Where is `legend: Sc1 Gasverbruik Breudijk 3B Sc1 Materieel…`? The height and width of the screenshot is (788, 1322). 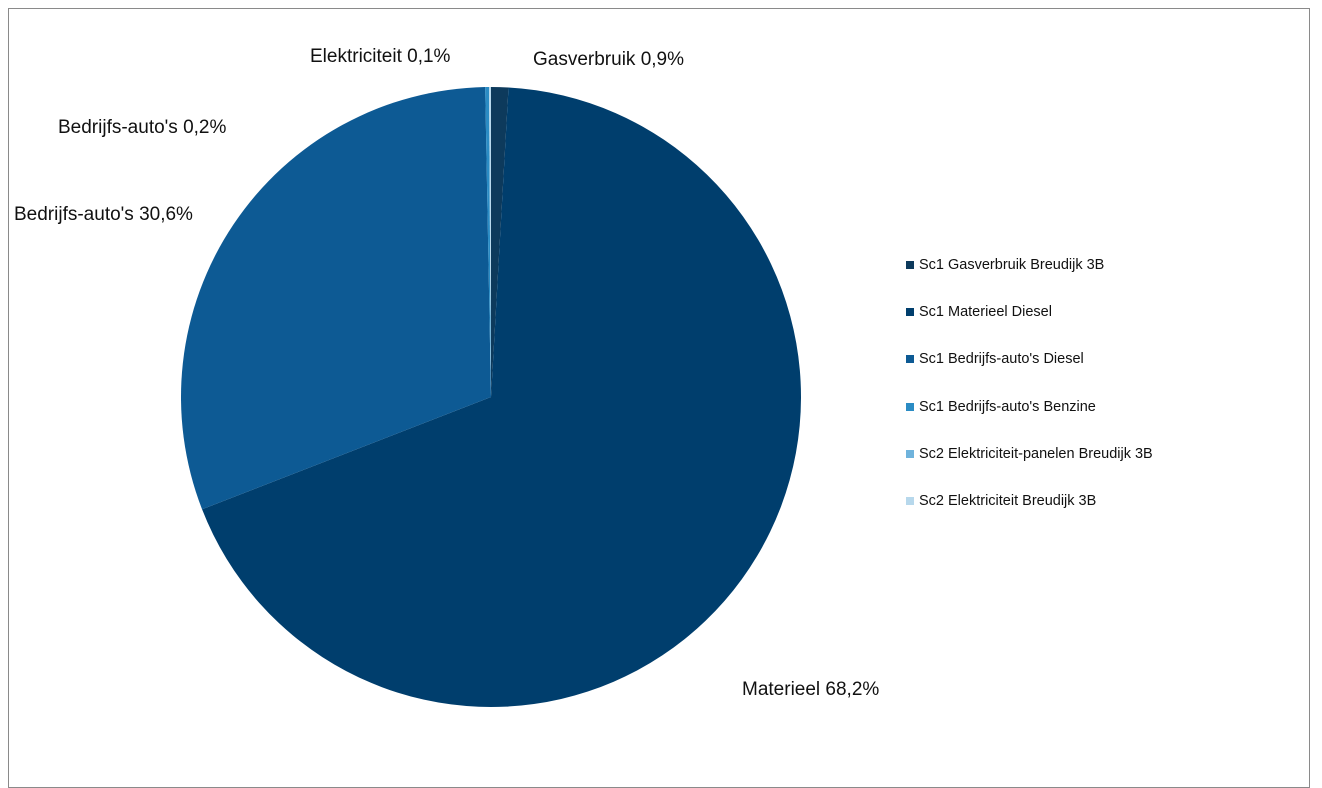 legend: Sc1 Gasverbruik Breudijk 3B Sc1 Materieel… is located at coordinates (1106, 394).